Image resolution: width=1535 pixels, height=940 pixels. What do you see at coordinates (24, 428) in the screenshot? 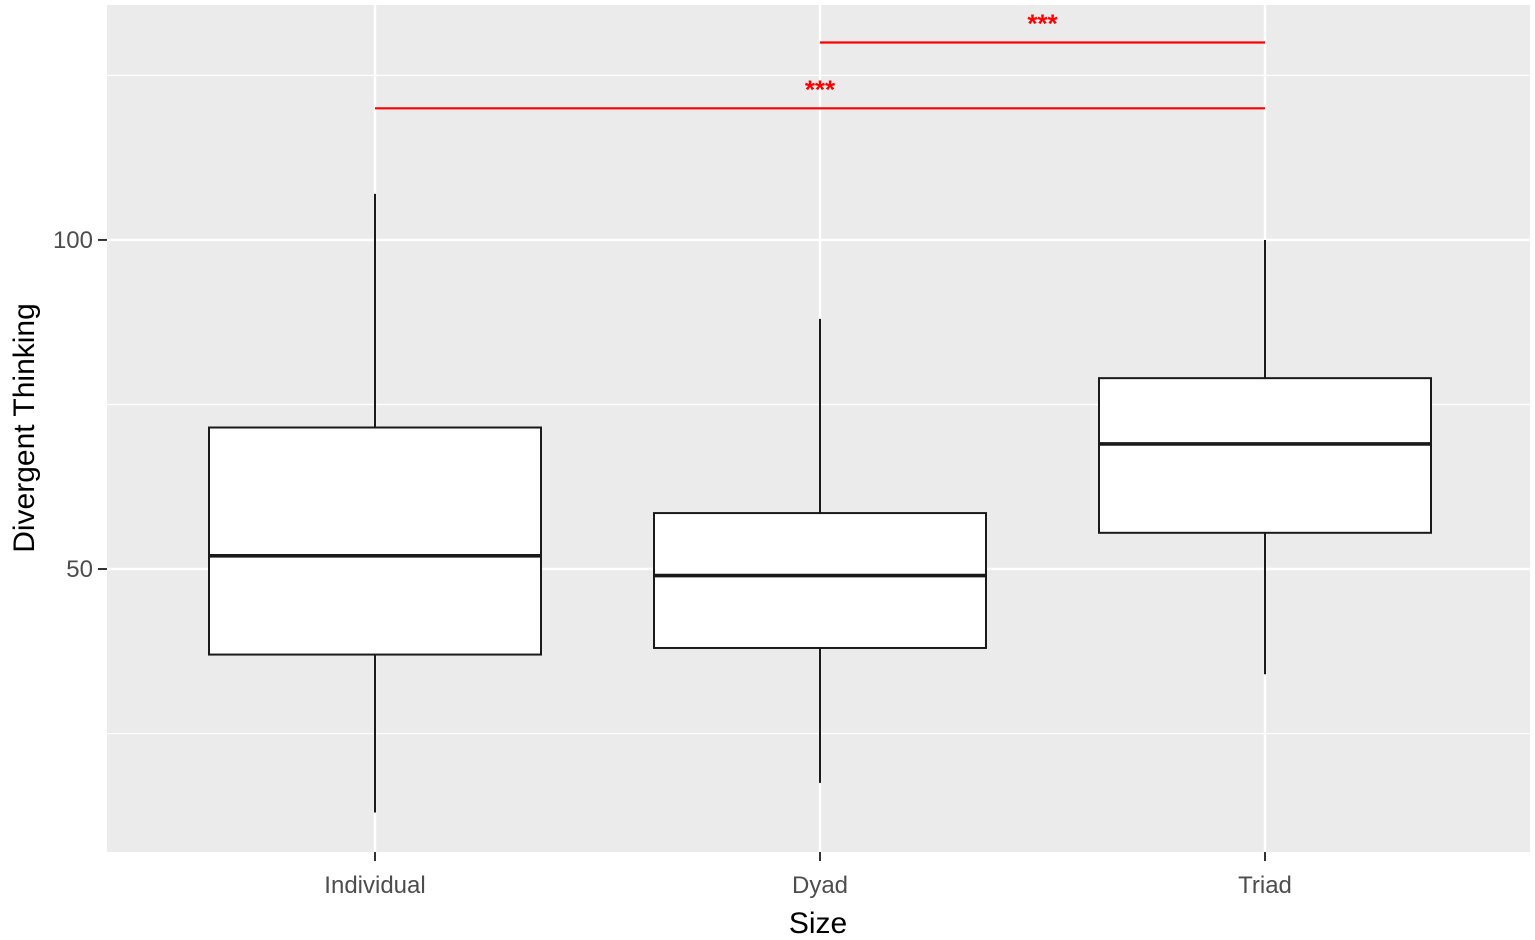
I see `y-axis-title: Divergent Thinking` at bounding box center [24, 428].